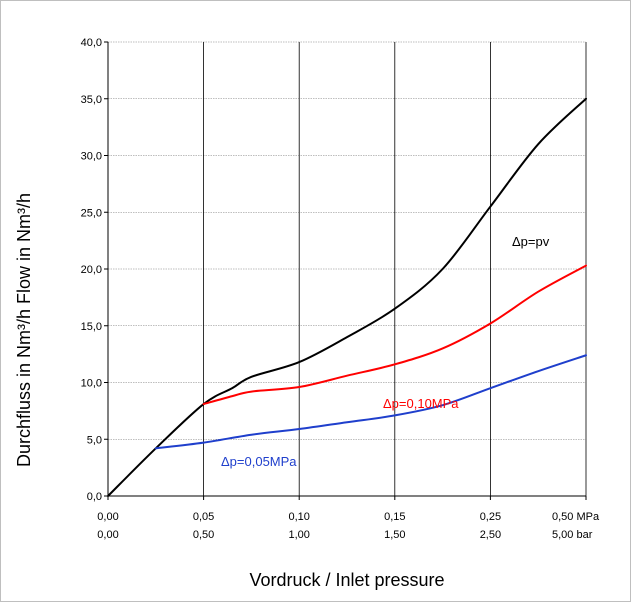 The width and height of the screenshot is (631, 602). Describe the element at coordinates (107, 517) in the screenshot. I see `x-tick-label-mpa: 0,00` at that location.